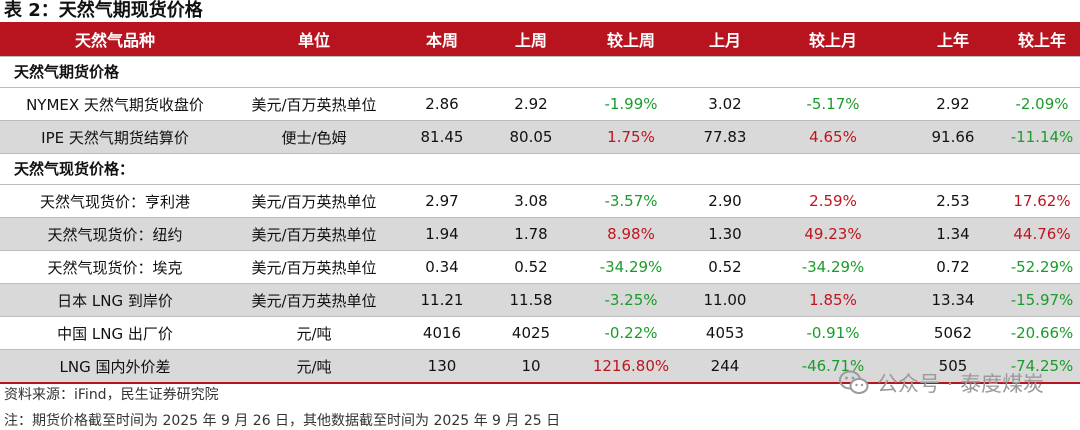 The image size is (1080, 430). Describe the element at coordinates (114, 201) in the screenshot. I see `cell-name: 天然气现货价：亨利港` at that location.